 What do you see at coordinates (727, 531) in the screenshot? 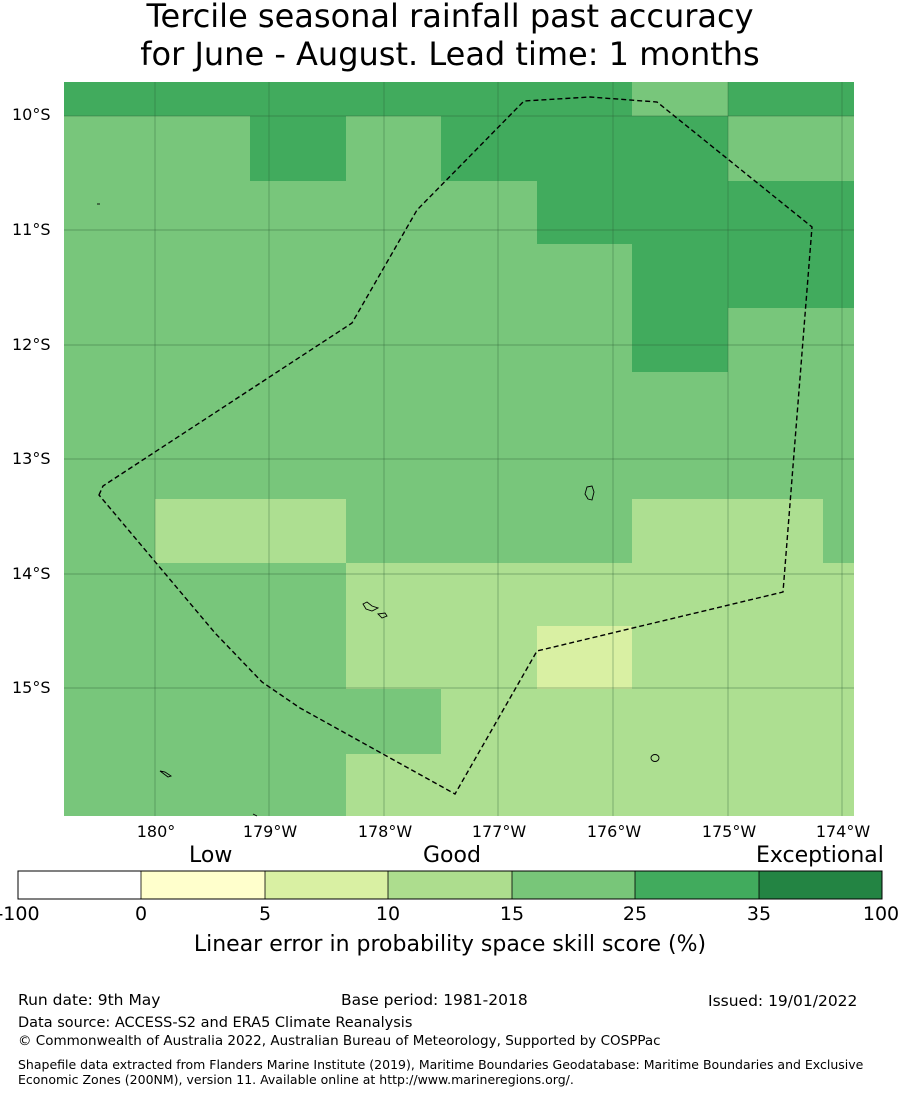
I see `cell-east-light` at bounding box center [727, 531].